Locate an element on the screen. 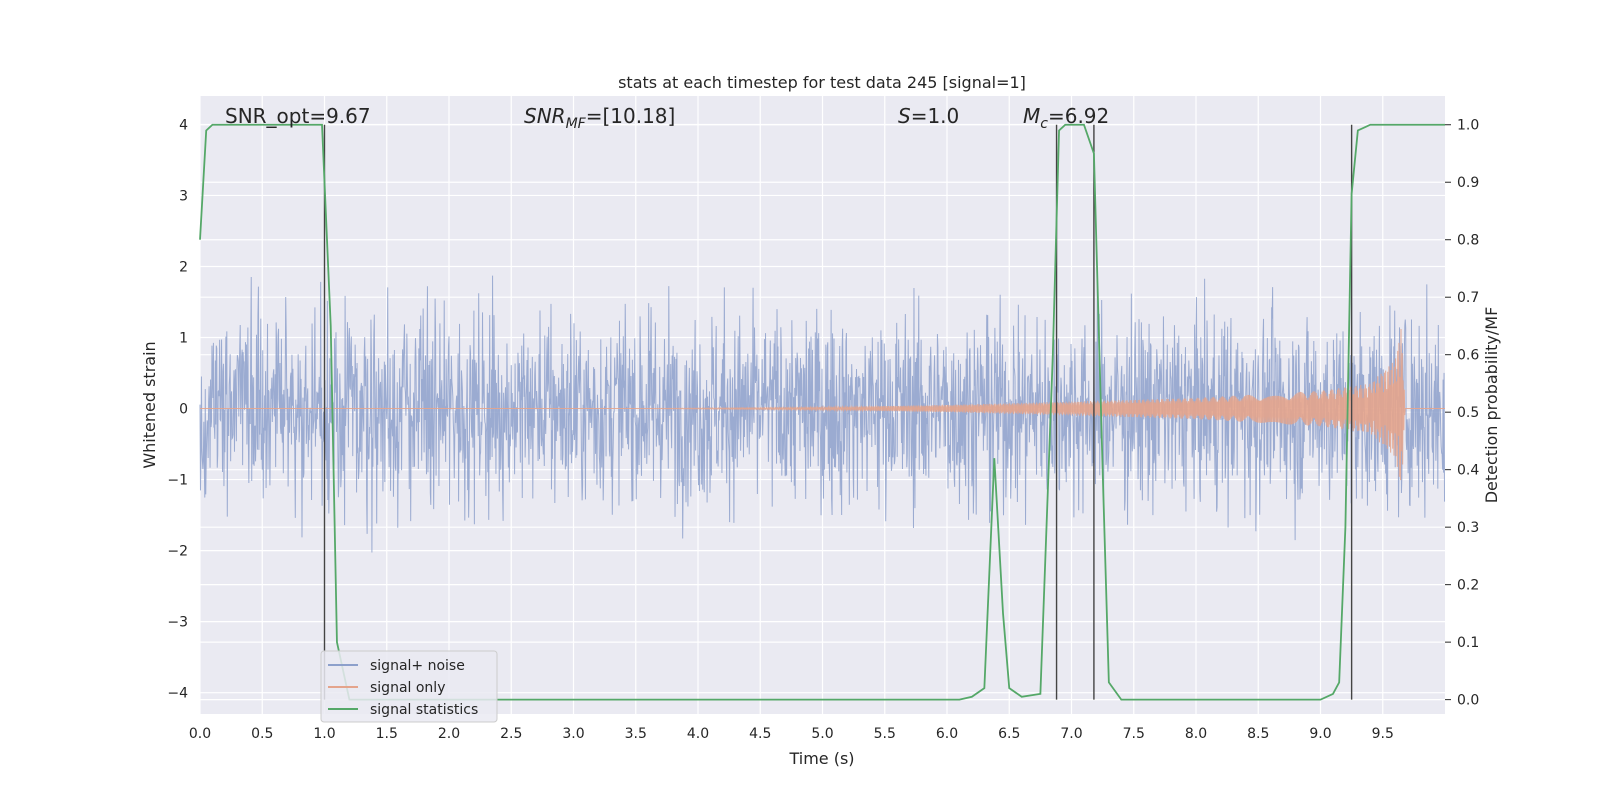 The image size is (1600, 800). series-signal-only is located at coordinates (822, 405).